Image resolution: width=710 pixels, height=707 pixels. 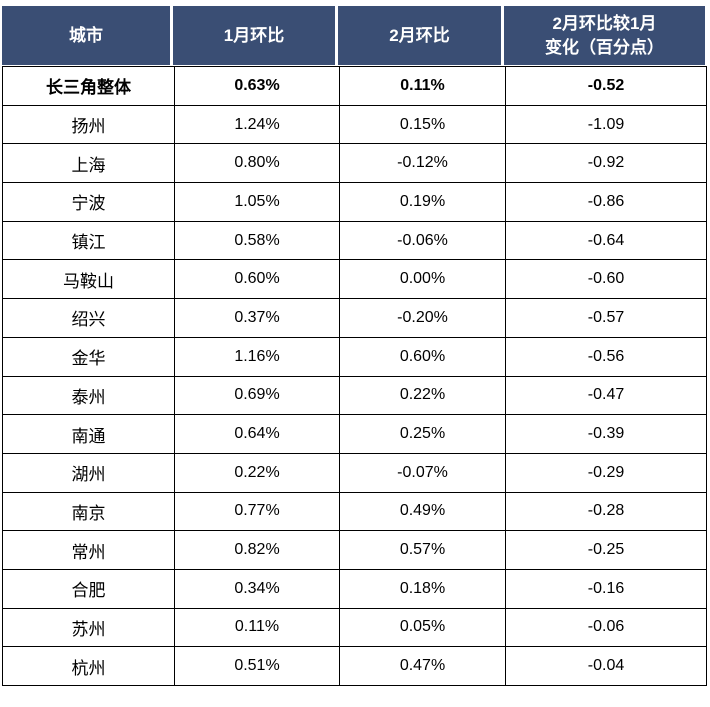 I want to click on city-cell: 南通, so click(x=88, y=434).